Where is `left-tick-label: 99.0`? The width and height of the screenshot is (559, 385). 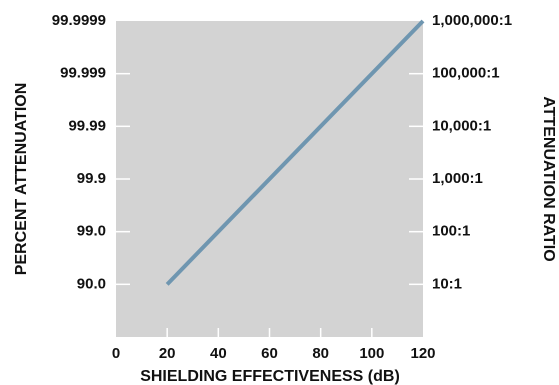
left-tick-label: 99.0 is located at coordinates (91, 231).